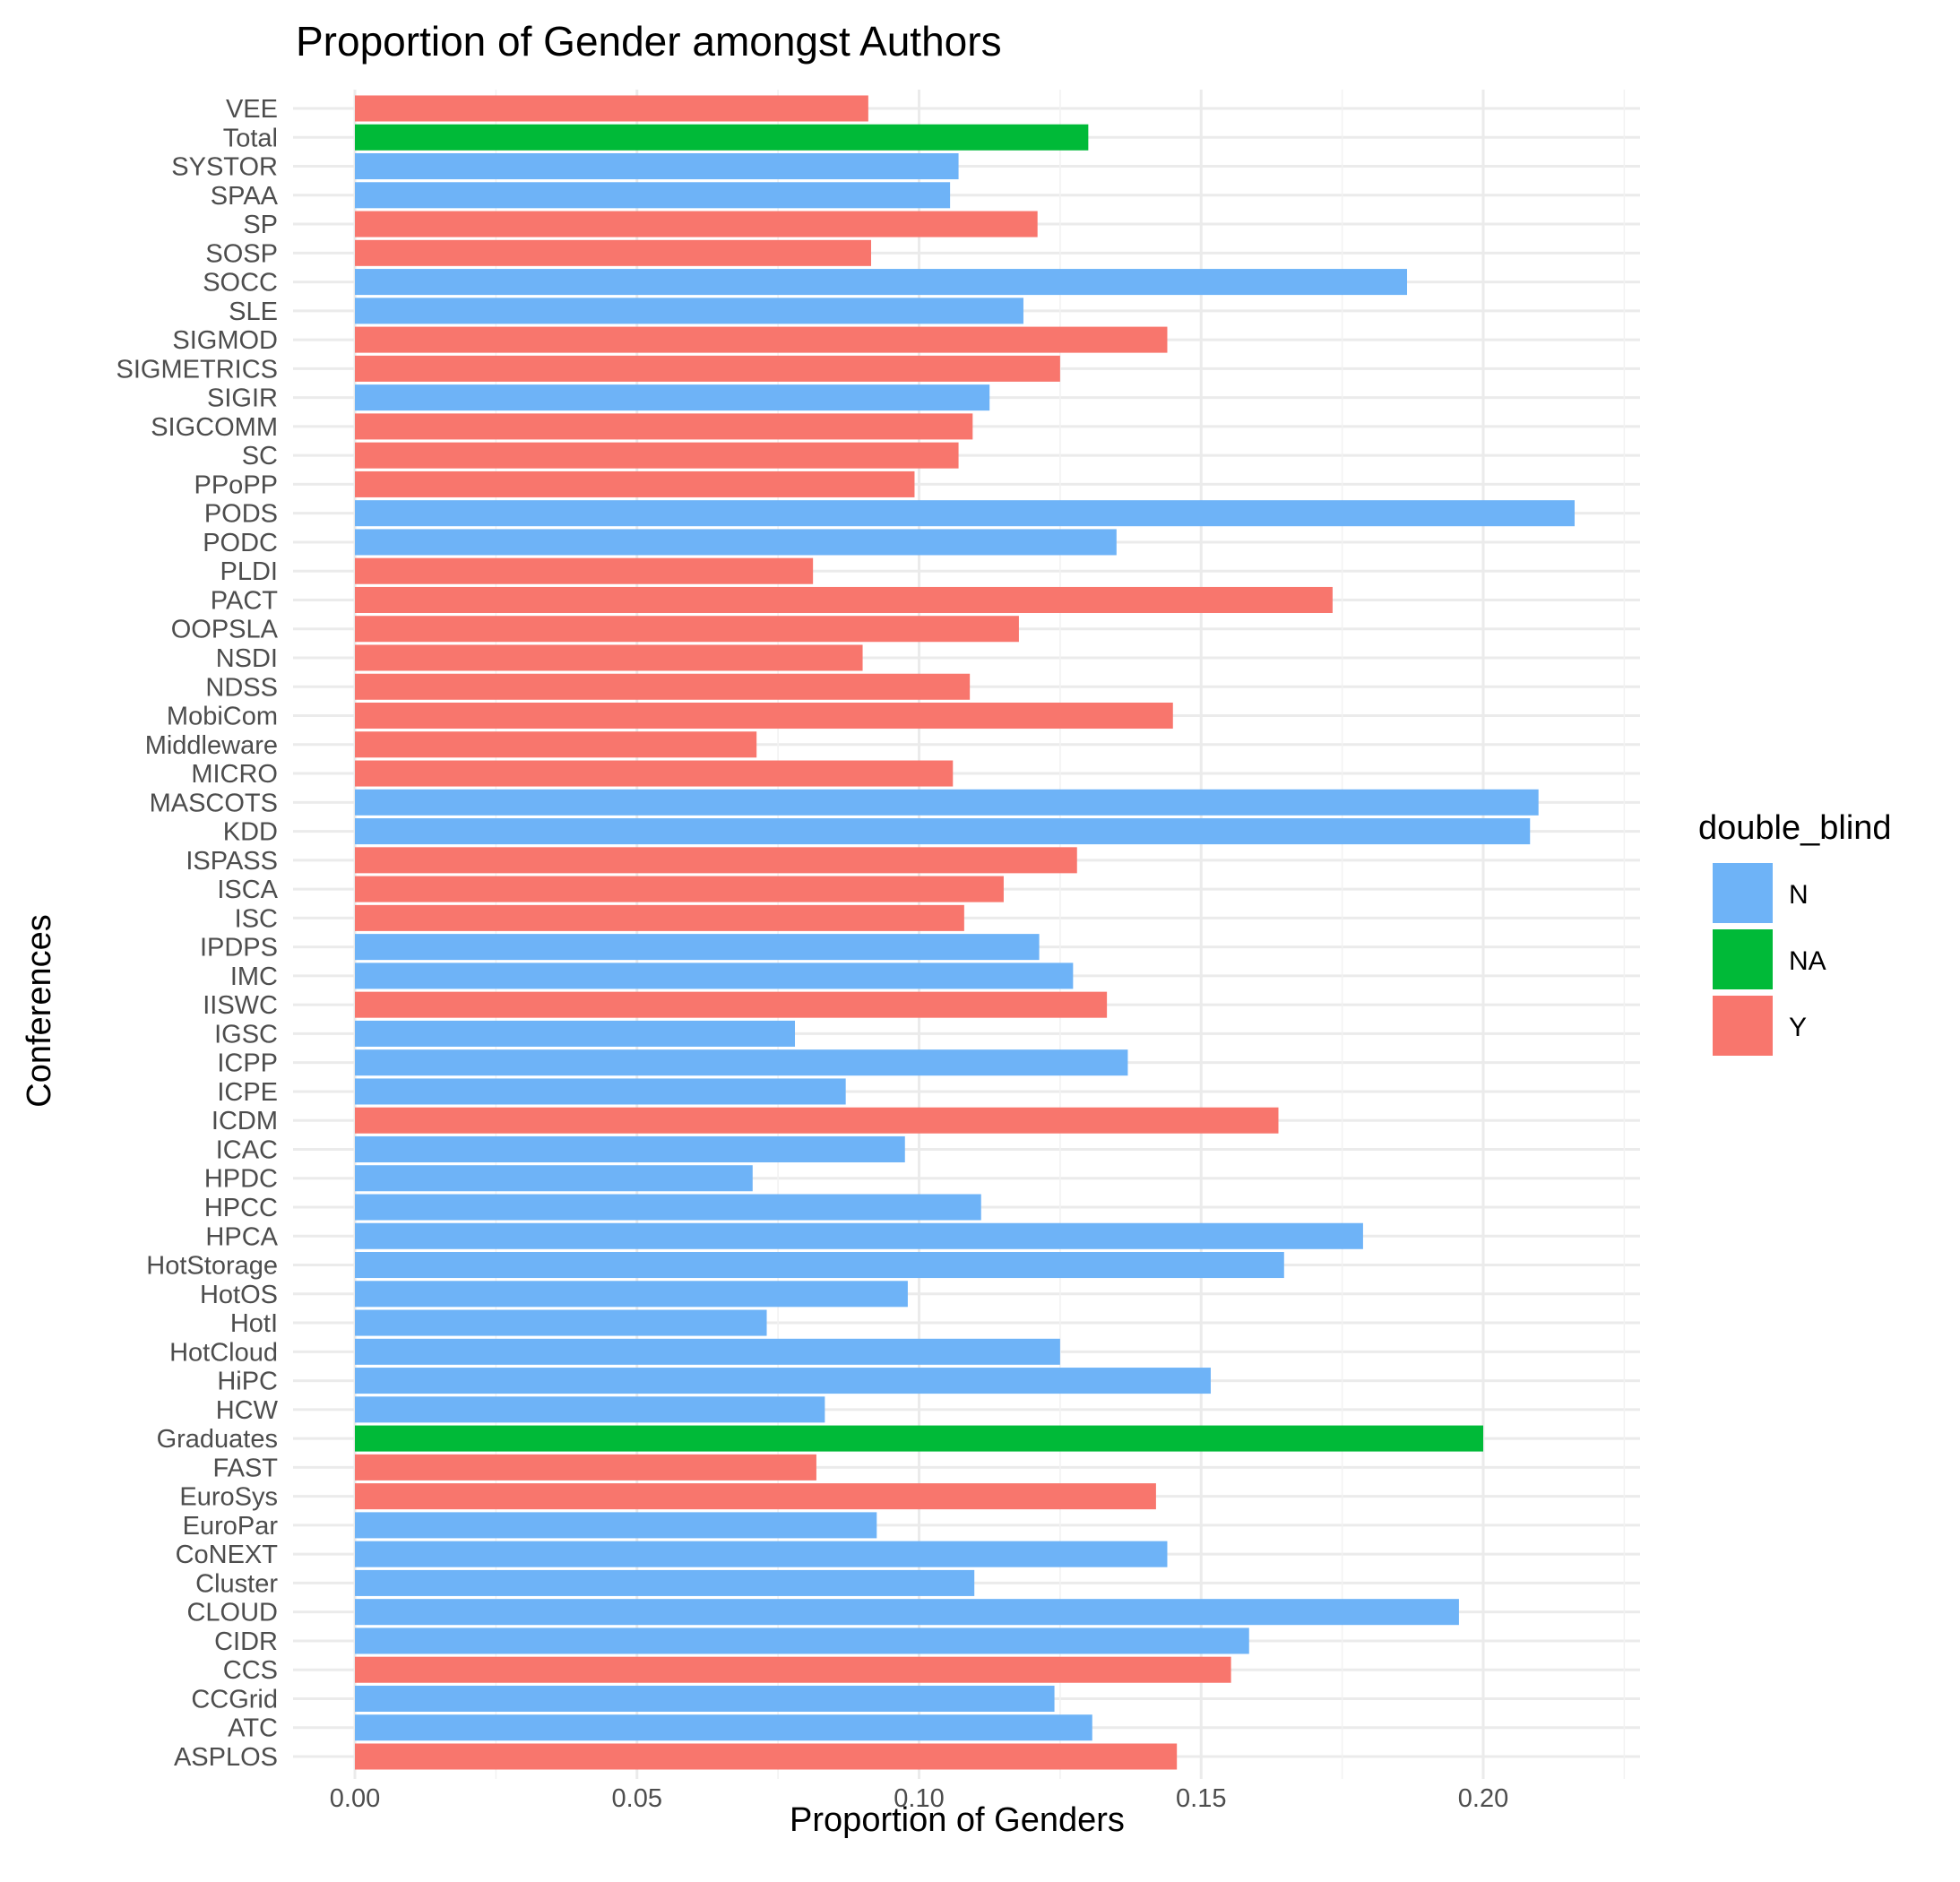  Describe the element at coordinates (225, 341) in the screenshot. I see `y-tick-label: SIGMOD` at that location.